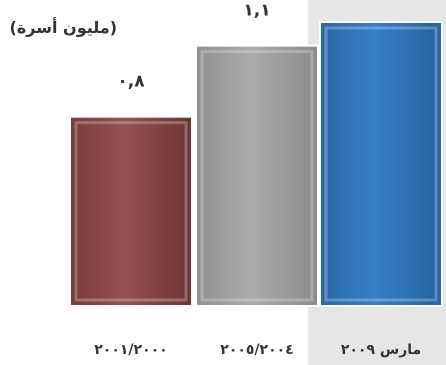  I want to click on category-label-1: ٢٠٠١/٢٠٠٠, so click(130, 350).